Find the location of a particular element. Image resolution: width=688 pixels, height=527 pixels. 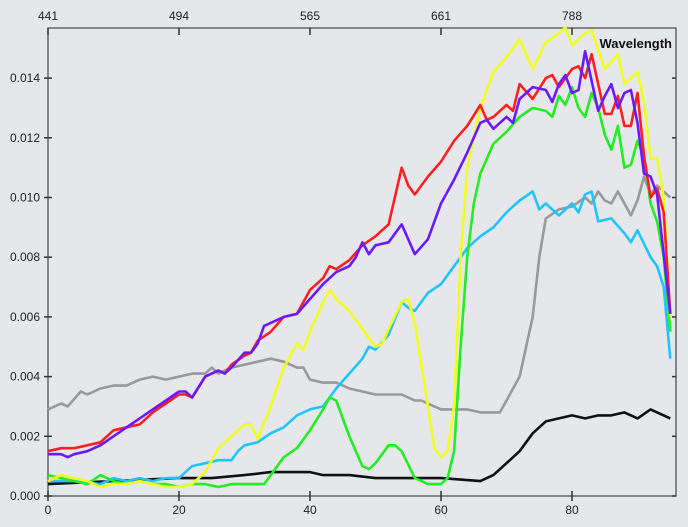

top-tick-label: 441 is located at coordinates (48, 16).